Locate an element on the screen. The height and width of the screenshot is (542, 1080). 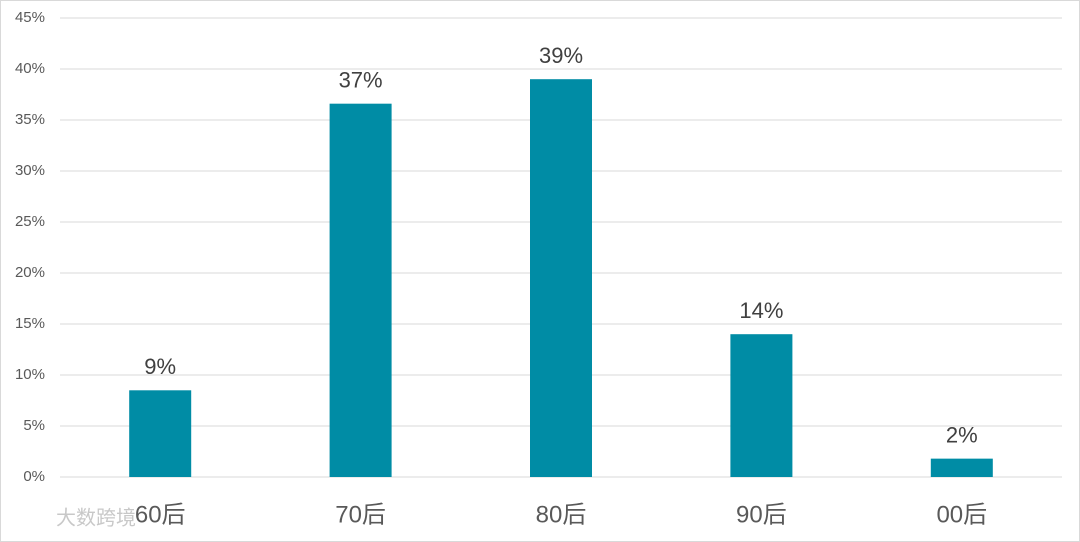
y-tick-label: 20% is located at coordinates (30, 272).